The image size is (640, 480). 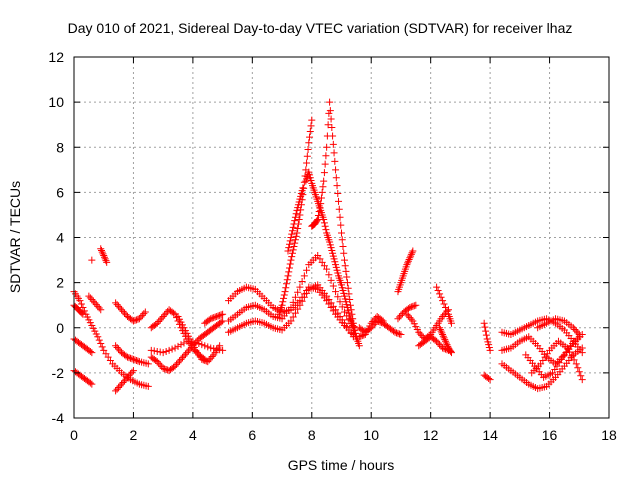 What do you see at coordinates (444, 305) in the screenshot?
I see `series-prn-ac` at bounding box center [444, 305].